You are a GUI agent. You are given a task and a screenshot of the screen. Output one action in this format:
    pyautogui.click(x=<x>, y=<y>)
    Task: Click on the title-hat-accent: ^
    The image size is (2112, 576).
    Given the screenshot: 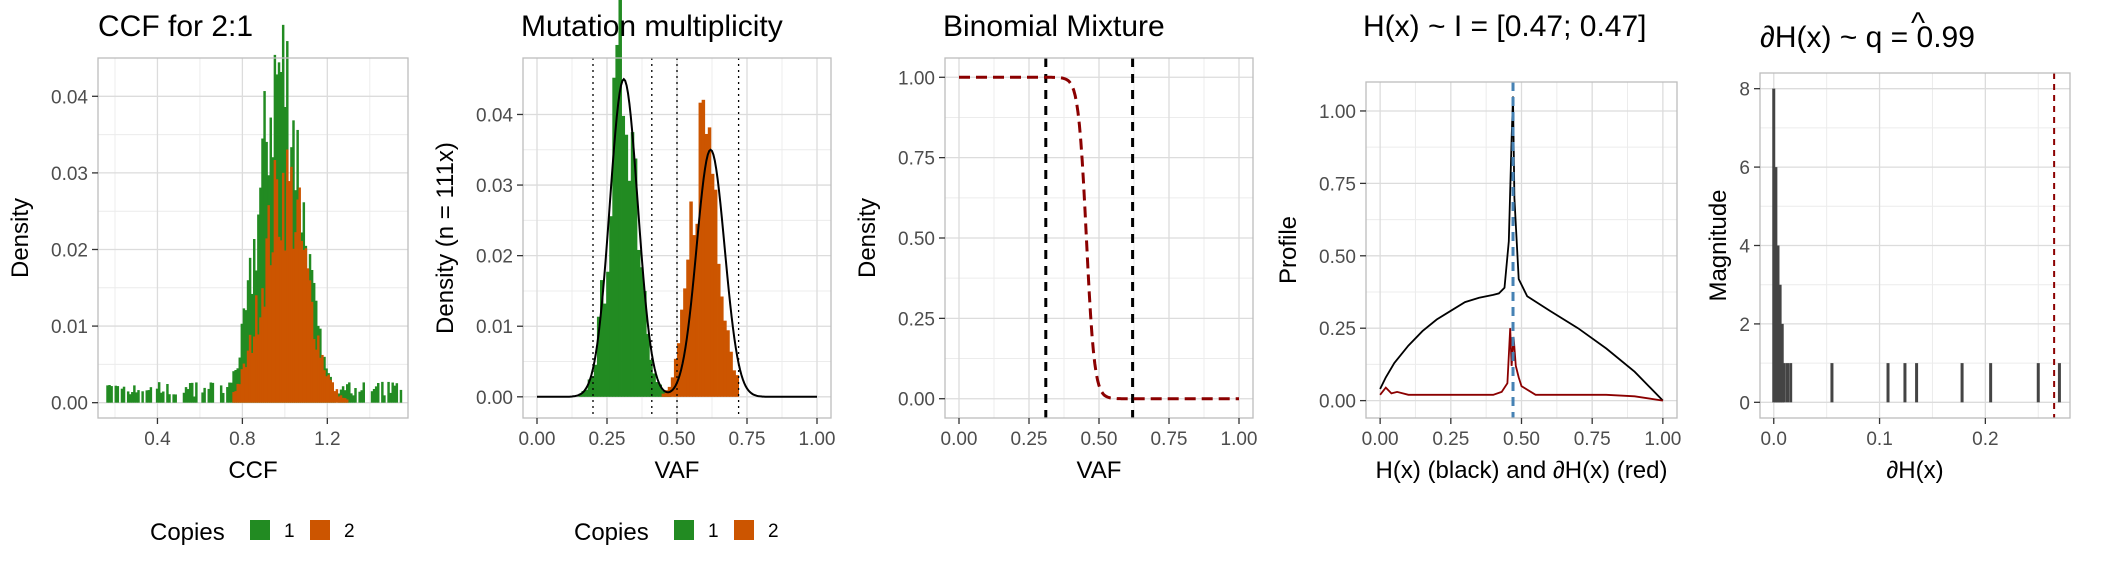 What is the action you would take?
    pyautogui.click(x=1918, y=23)
    